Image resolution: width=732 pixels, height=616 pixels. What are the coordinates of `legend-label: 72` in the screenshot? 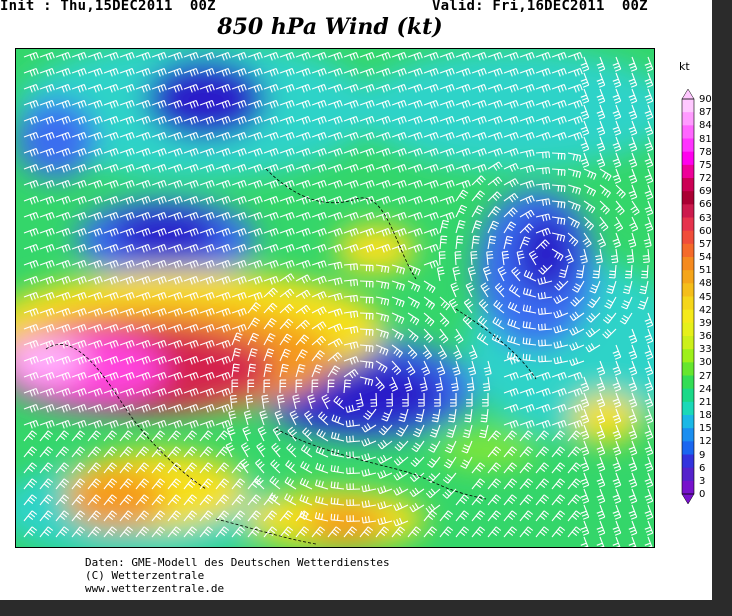 It's located at (705, 178).